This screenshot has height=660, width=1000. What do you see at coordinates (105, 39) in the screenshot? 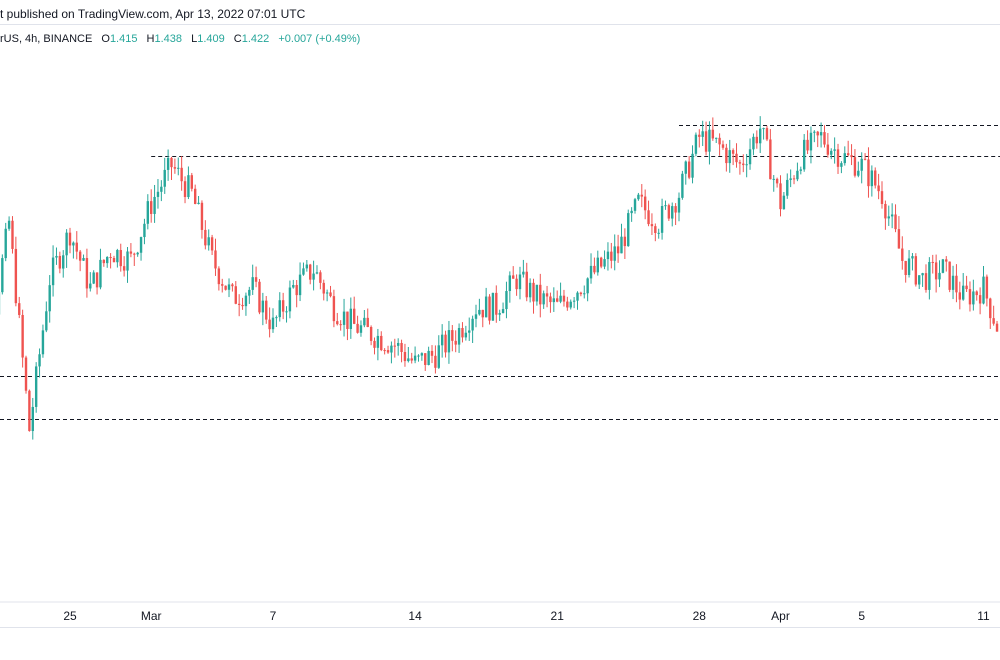
I see `open-label: O` at bounding box center [105, 39].